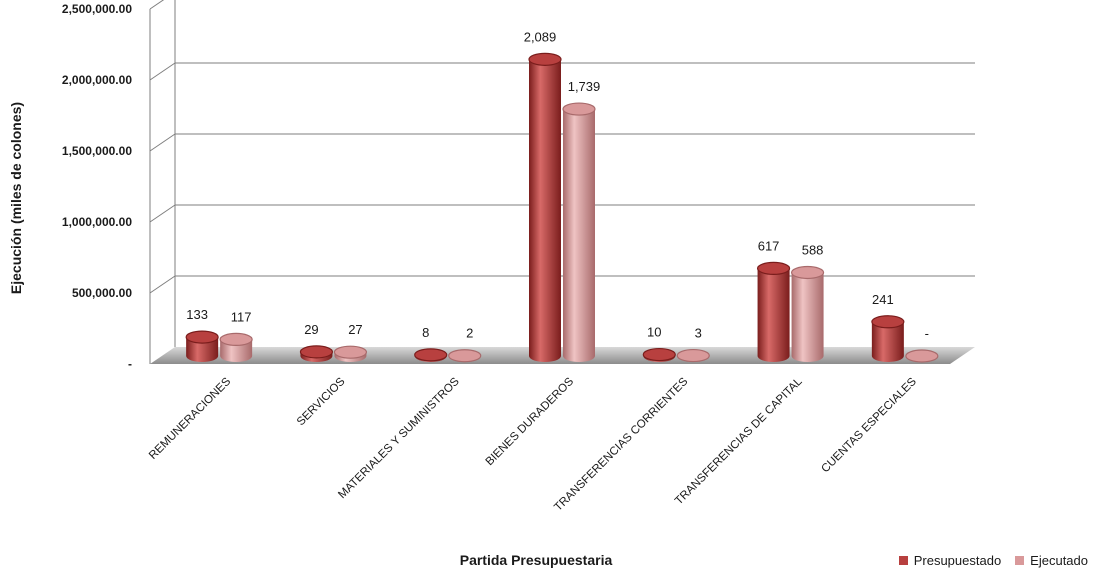 The height and width of the screenshot is (575, 1102). Describe the element at coordinates (16, 198) in the screenshot. I see `y-axis-title: Ejecución (miles de colones)` at that location.